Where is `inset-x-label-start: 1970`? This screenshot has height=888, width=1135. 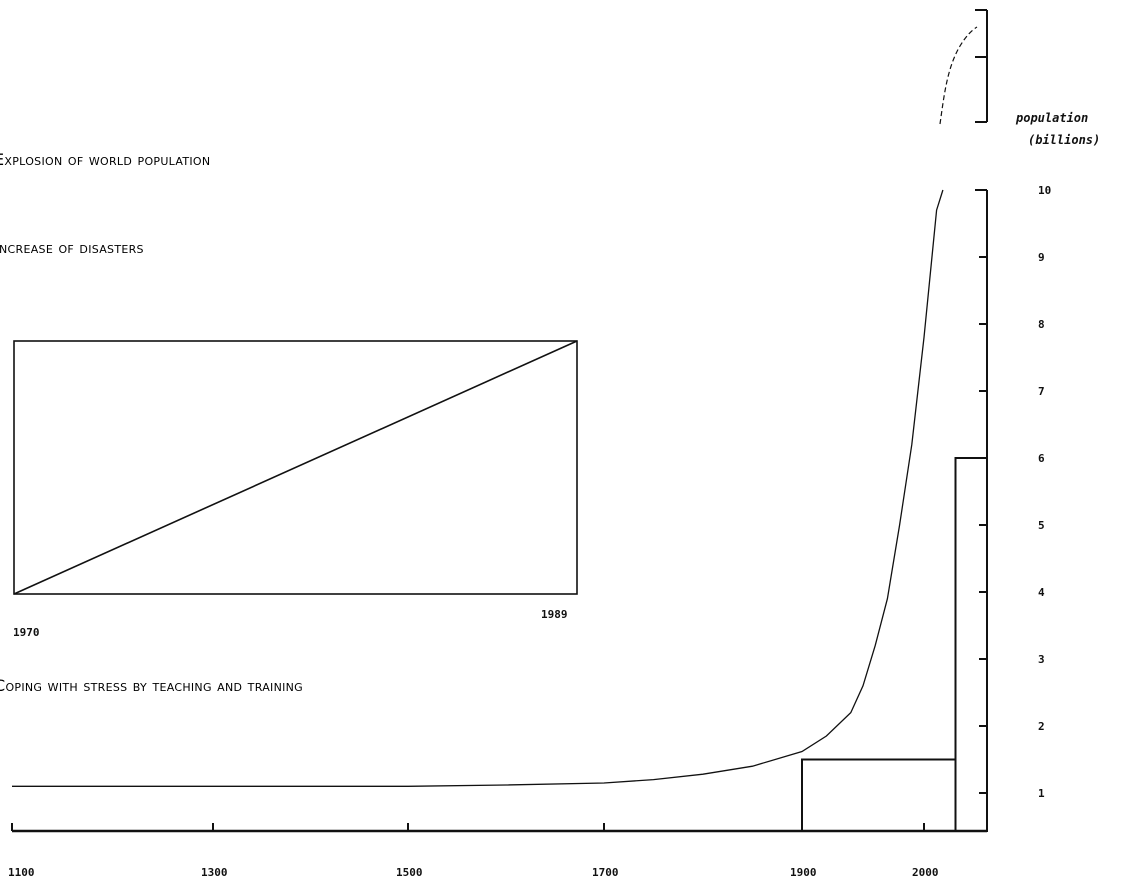
inset-x-label-start: 1970 is located at coordinates (26, 632).